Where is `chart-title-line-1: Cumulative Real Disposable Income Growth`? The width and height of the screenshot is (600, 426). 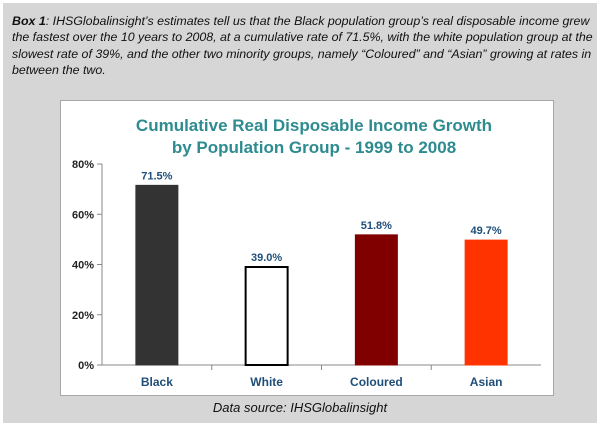
chart-title-line-1: Cumulative Real Disposable Income Growth is located at coordinates (314, 125).